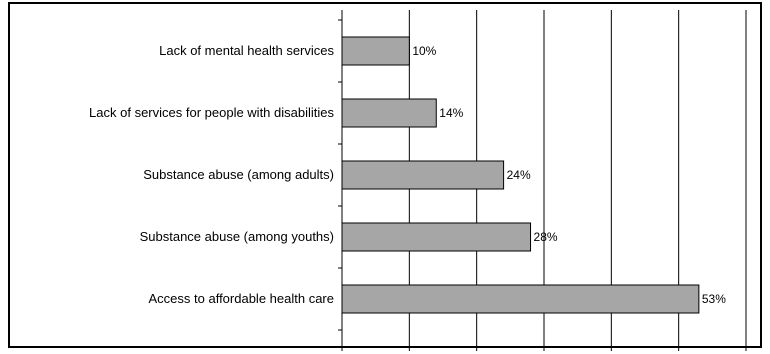 The height and width of the screenshot is (354, 770). I want to click on category-label-4: Access to affordable health care, so click(242, 298).